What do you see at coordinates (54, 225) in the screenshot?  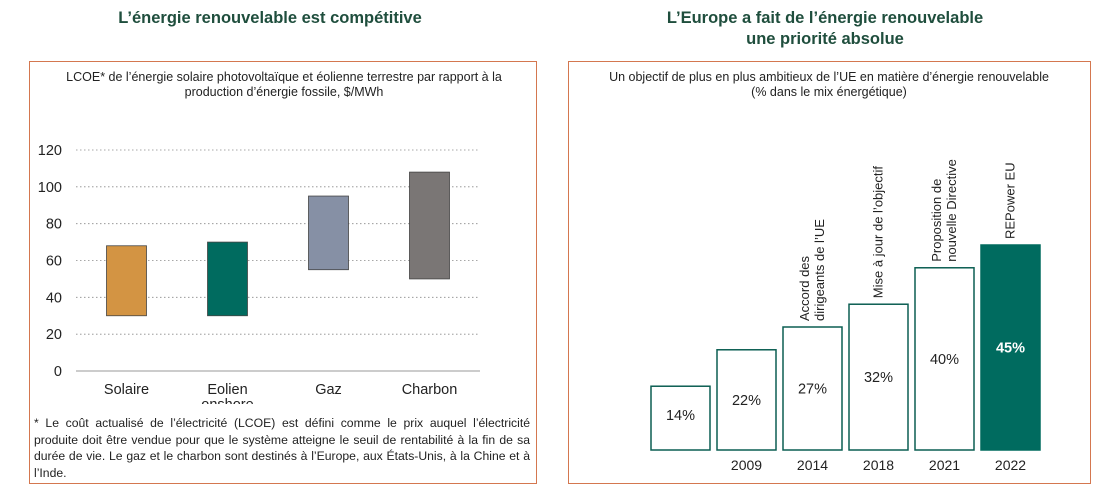 I see `y-tick-label: 80` at bounding box center [54, 225].